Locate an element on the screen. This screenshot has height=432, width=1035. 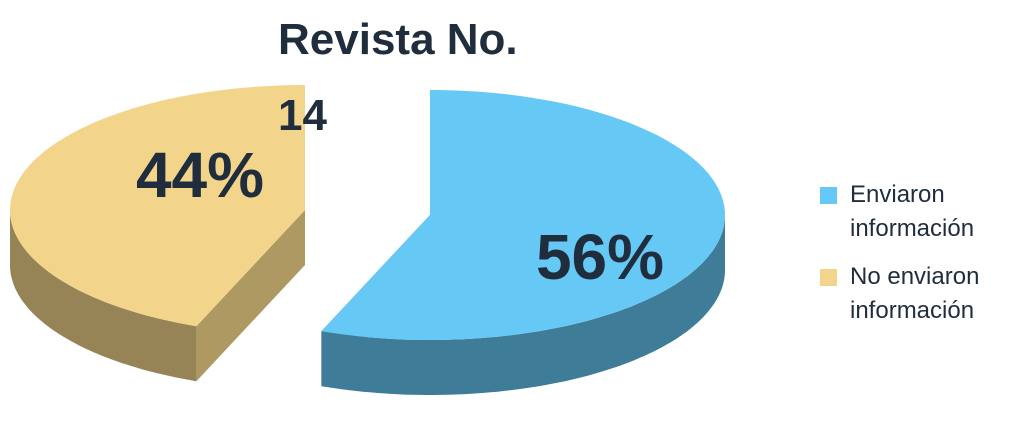
legend-label: Enviaron información is located at coordinates (912, 211).